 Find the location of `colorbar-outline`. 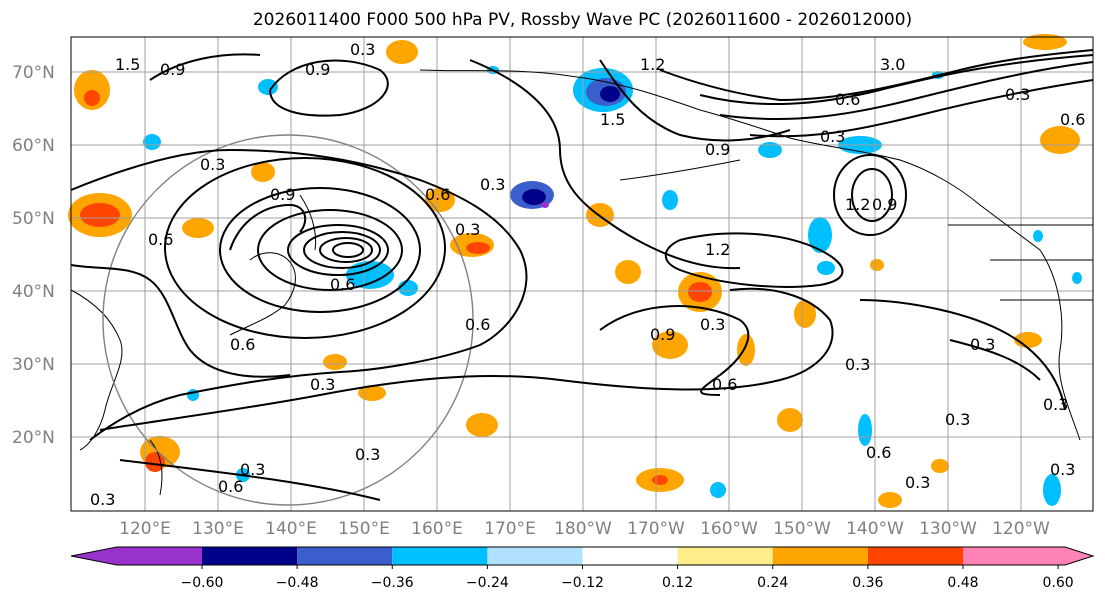

colorbar-outline is located at coordinates (582, 556).